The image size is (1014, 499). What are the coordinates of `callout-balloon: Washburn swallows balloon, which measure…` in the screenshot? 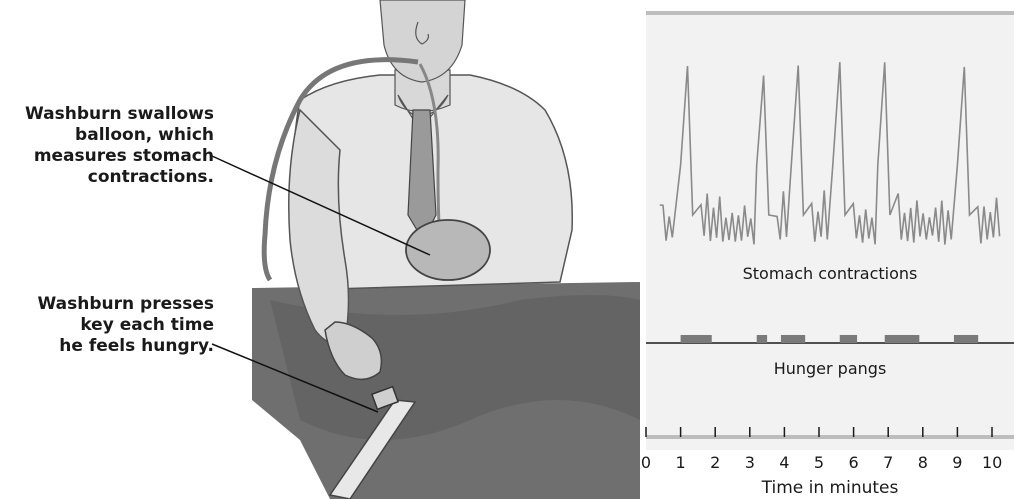 It's located at (119, 145).